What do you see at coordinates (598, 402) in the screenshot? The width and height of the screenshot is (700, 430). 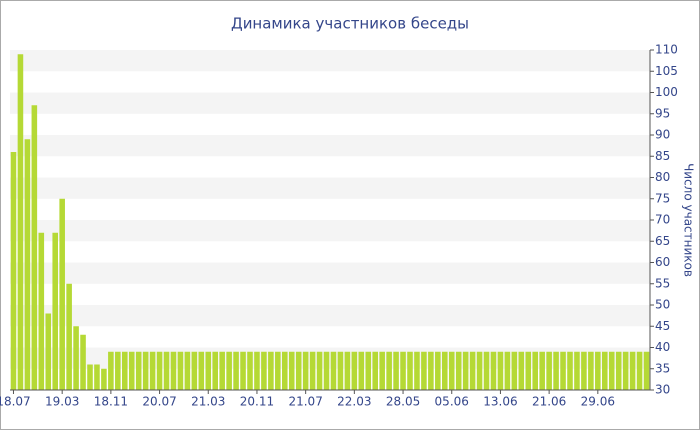 I see `x-tick-label: 29.06` at bounding box center [598, 402].